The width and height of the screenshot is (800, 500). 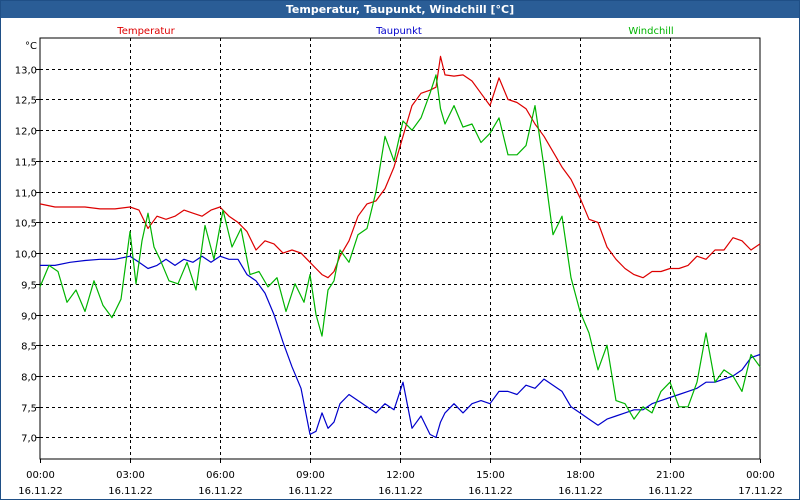 I want to click on y-axis-label: °C, so click(x=31, y=46).